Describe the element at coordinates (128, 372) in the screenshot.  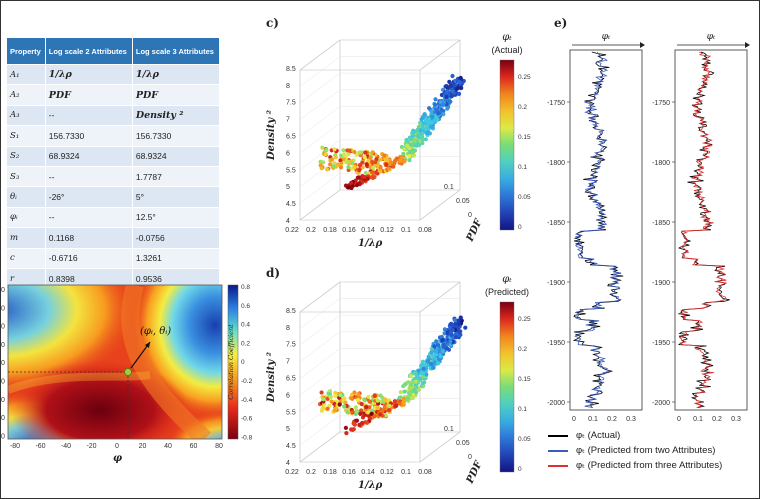
I see `optimal-point-marker` at that location.